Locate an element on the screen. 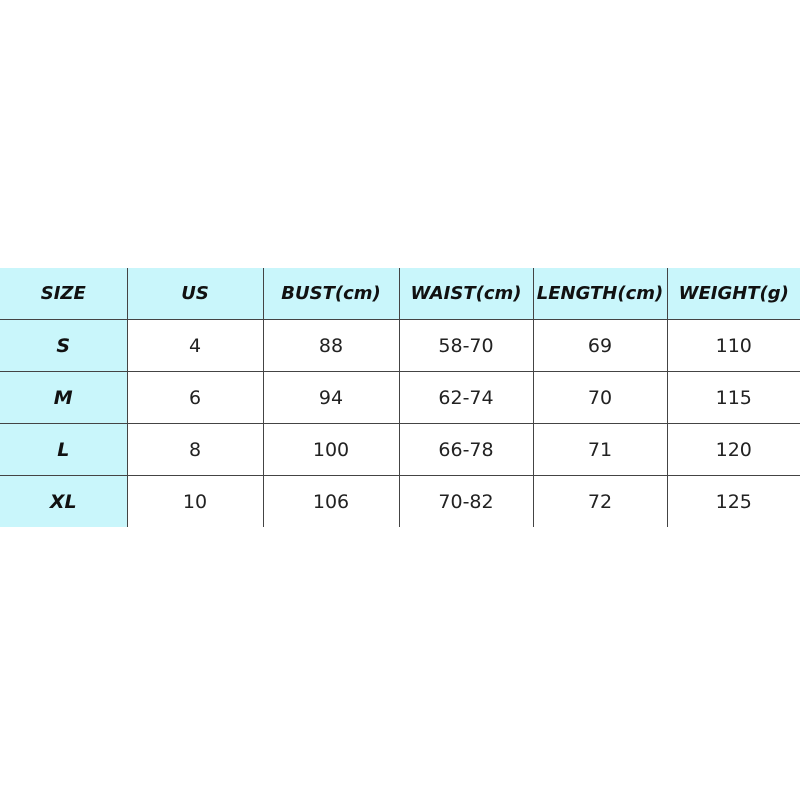  bust-cell: 88 is located at coordinates (331, 345).